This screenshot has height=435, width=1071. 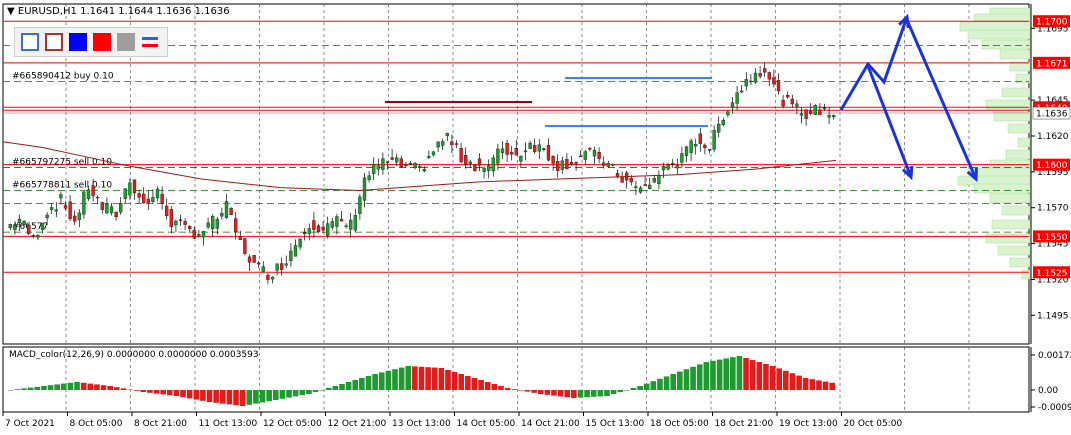 What do you see at coordinates (1053, 173) in the screenshot?
I see `price-tick-label: 1.1595` at bounding box center [1053, 173].